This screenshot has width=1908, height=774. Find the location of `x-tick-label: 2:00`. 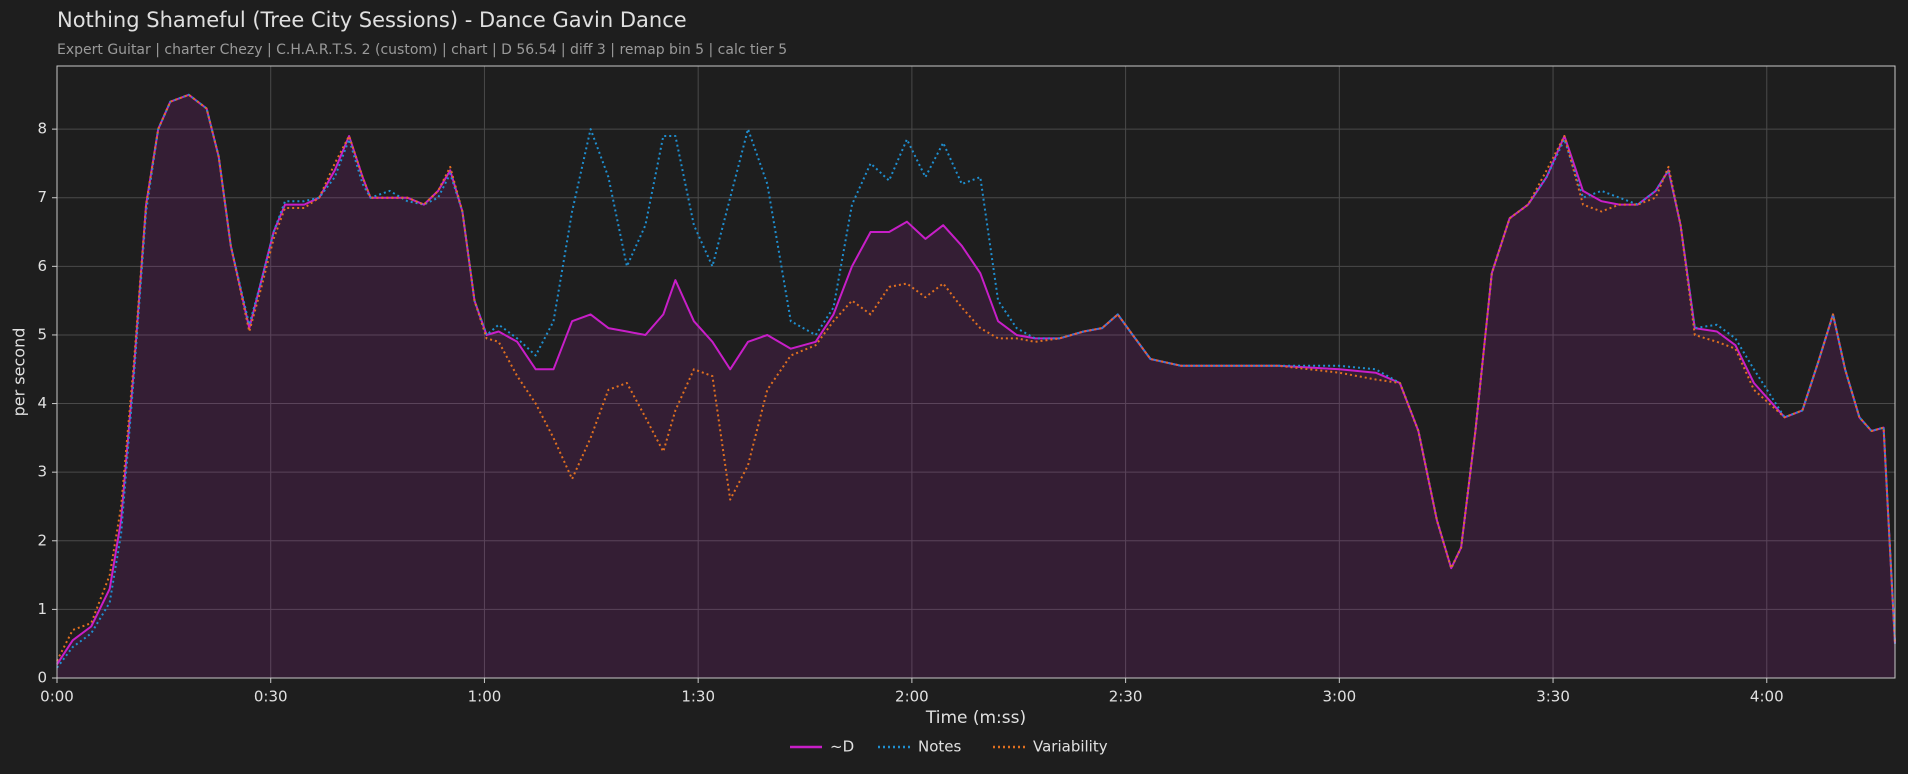

x-tick-label: 2:00 is located at coordinates (912, 697).